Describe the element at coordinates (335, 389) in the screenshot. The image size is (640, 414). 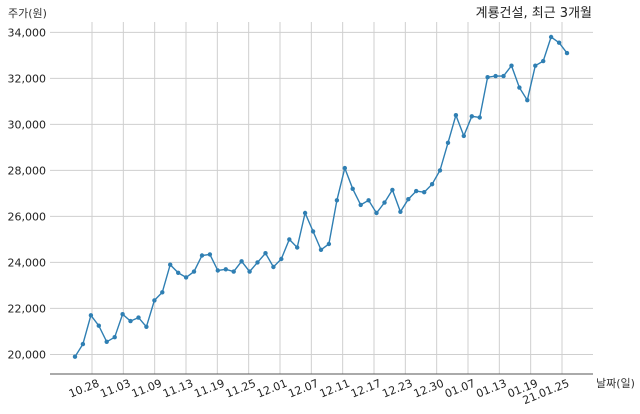
I see `x-tick-label: 12.11` at that location.